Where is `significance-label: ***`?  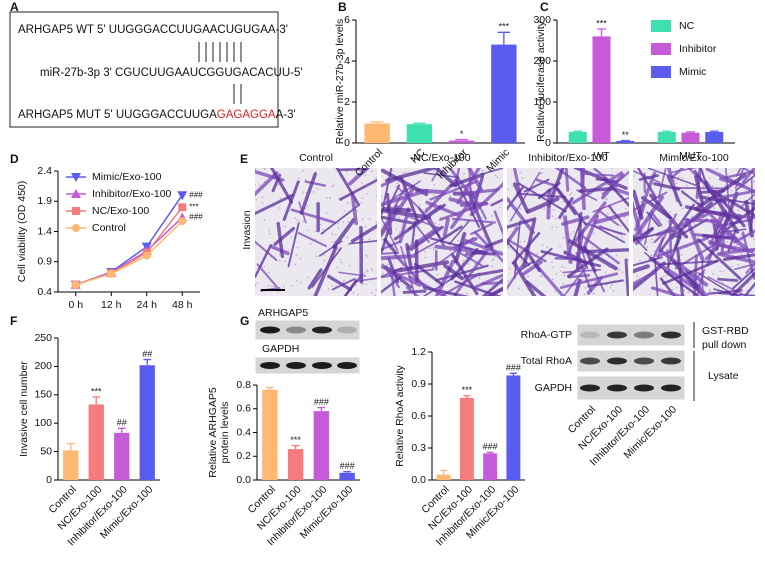 significance-label: *** is located at coordinates (193, 206).